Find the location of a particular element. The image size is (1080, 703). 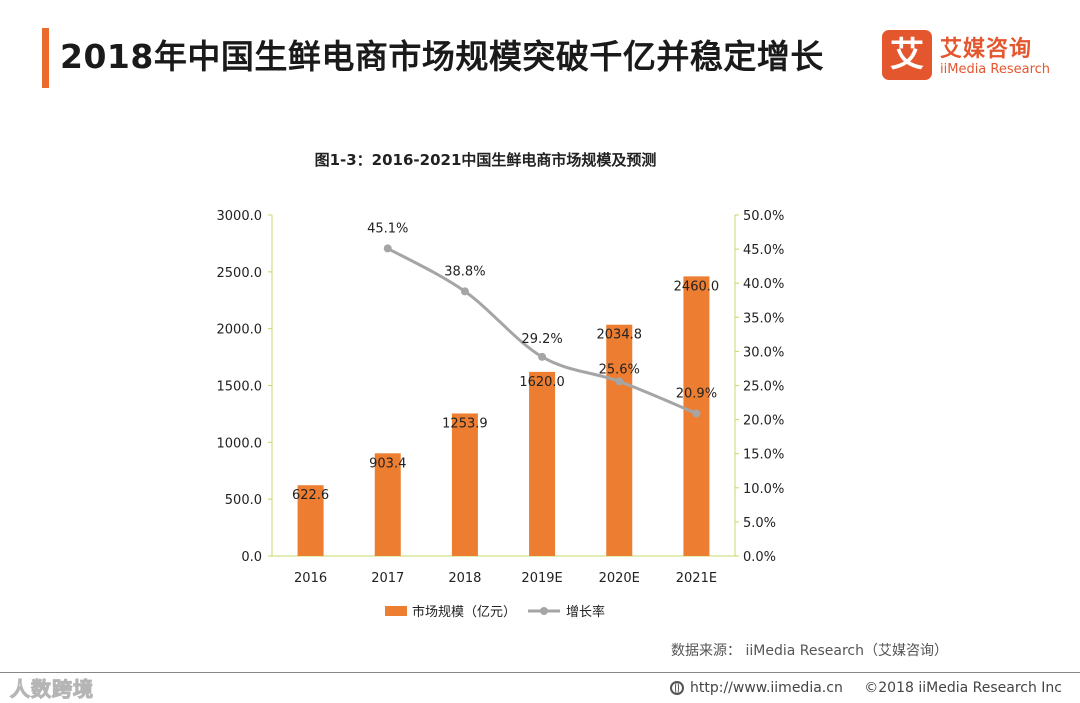

y-right-tick-label: 15.0% is located at coordinates (763, 455).